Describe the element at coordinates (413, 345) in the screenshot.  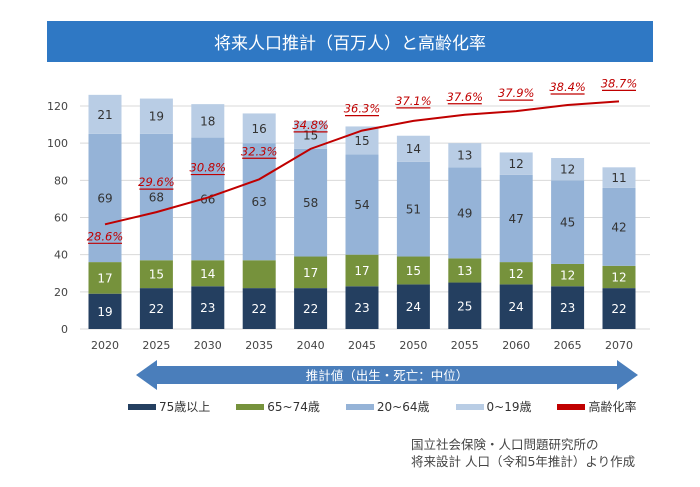
I see `x-tick-label: 2050` at that location.